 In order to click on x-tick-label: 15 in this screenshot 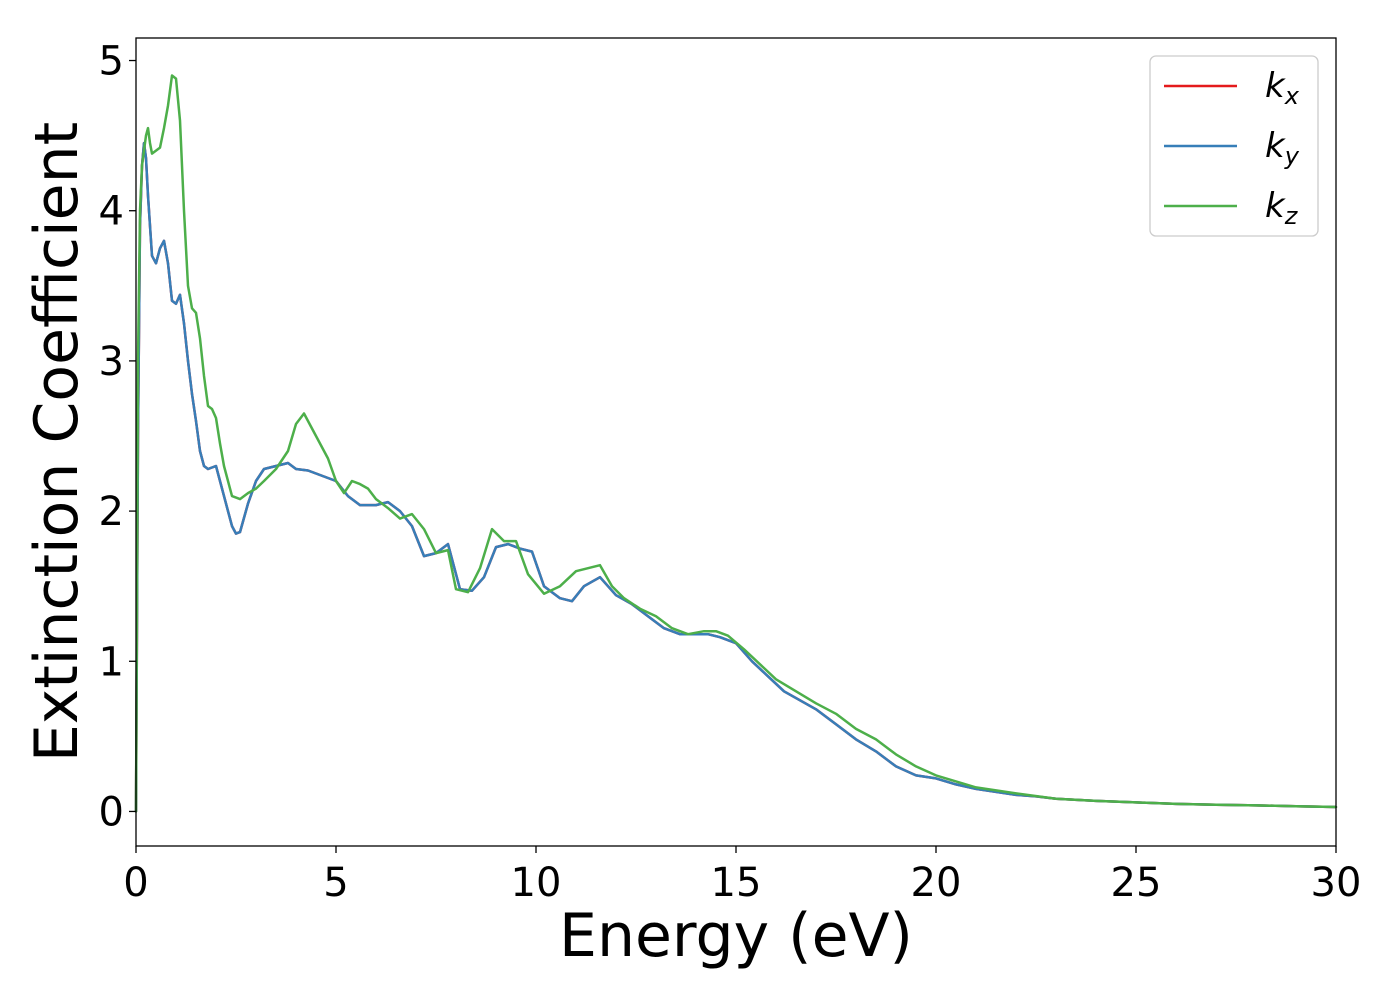, I will do `click(736, 883)`.